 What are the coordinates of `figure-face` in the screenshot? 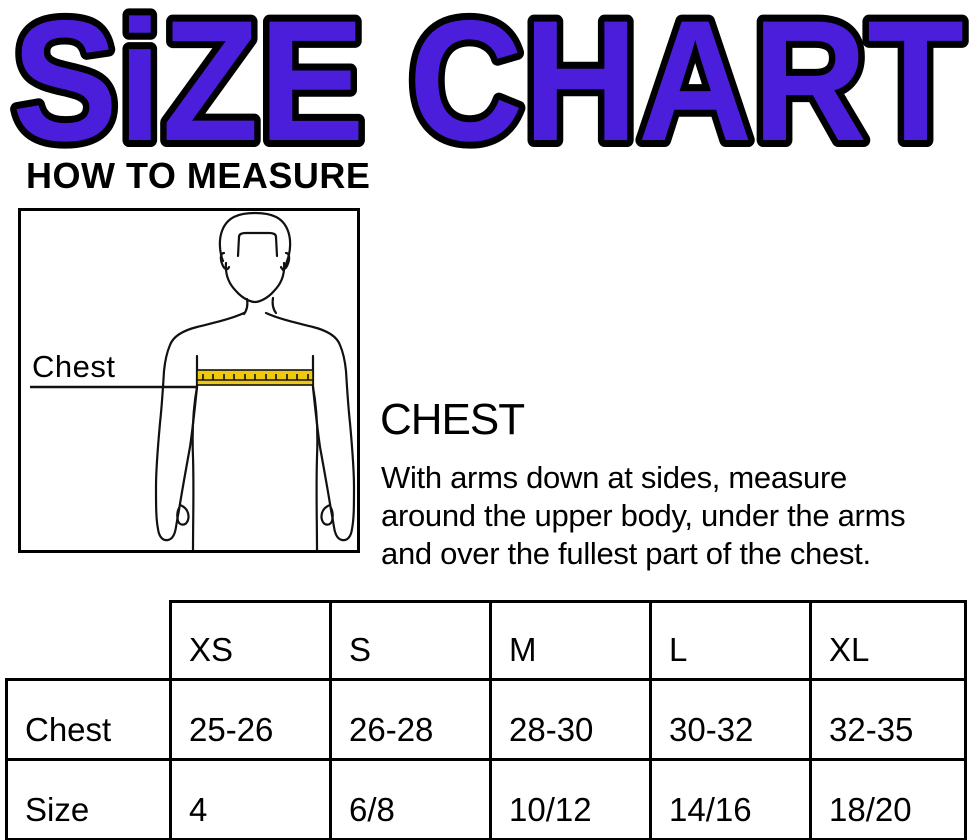 It's located at (255, 282).